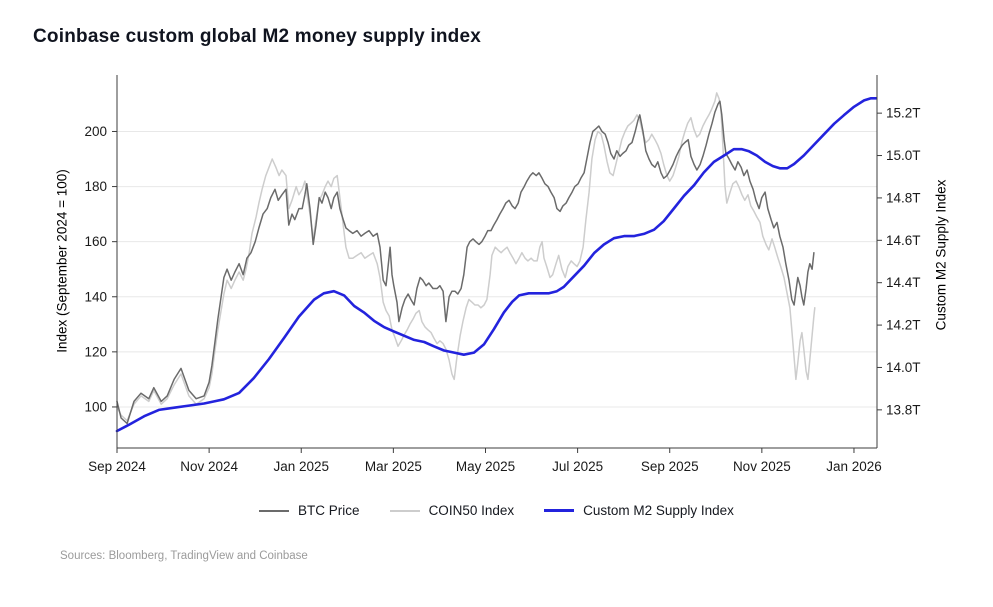  Describe the element at coordinates (903, 155) in the screenshot. I see `right-tick-label: 15.0T` at that location.